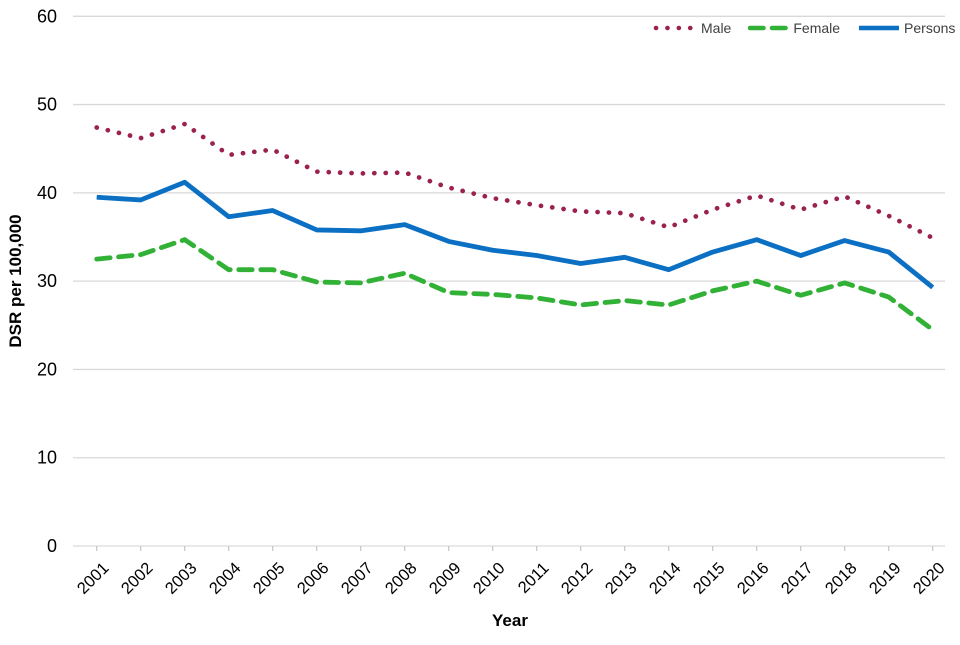 The image size is (960, 645). What do you see at coordinates (47, 458) in the screenshot?
I see `y-tick-label: 10` at bounding box center [47, 458].